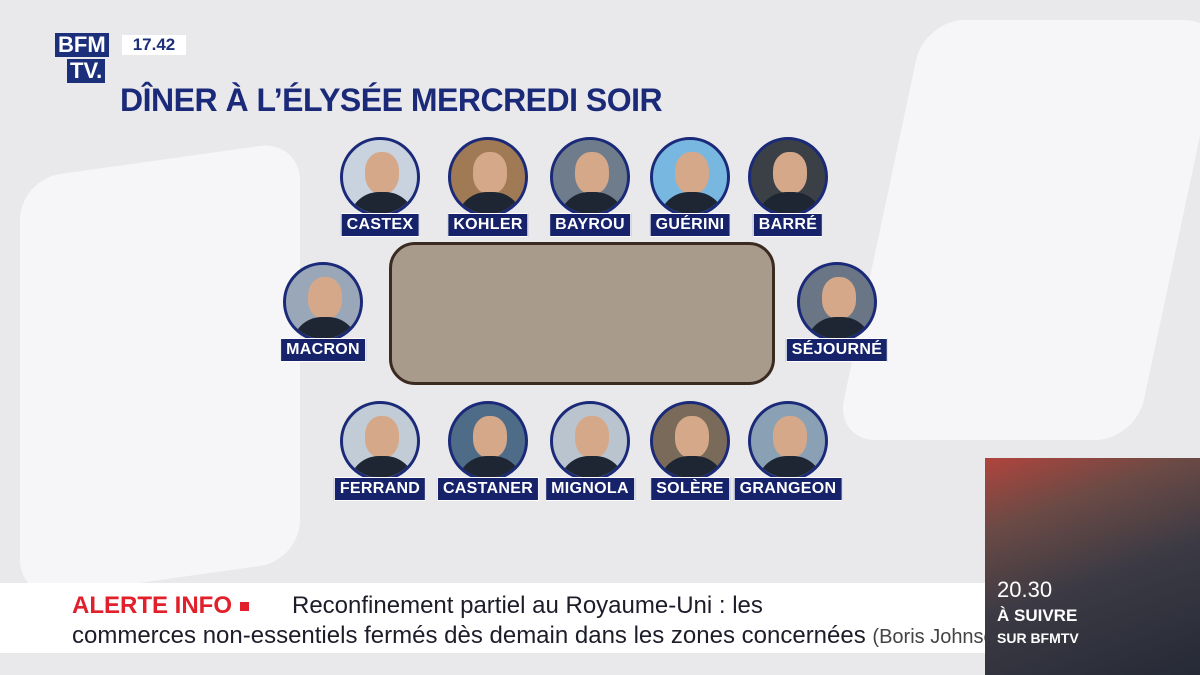  I want to click on clock: 17.42, so click(154, 45).